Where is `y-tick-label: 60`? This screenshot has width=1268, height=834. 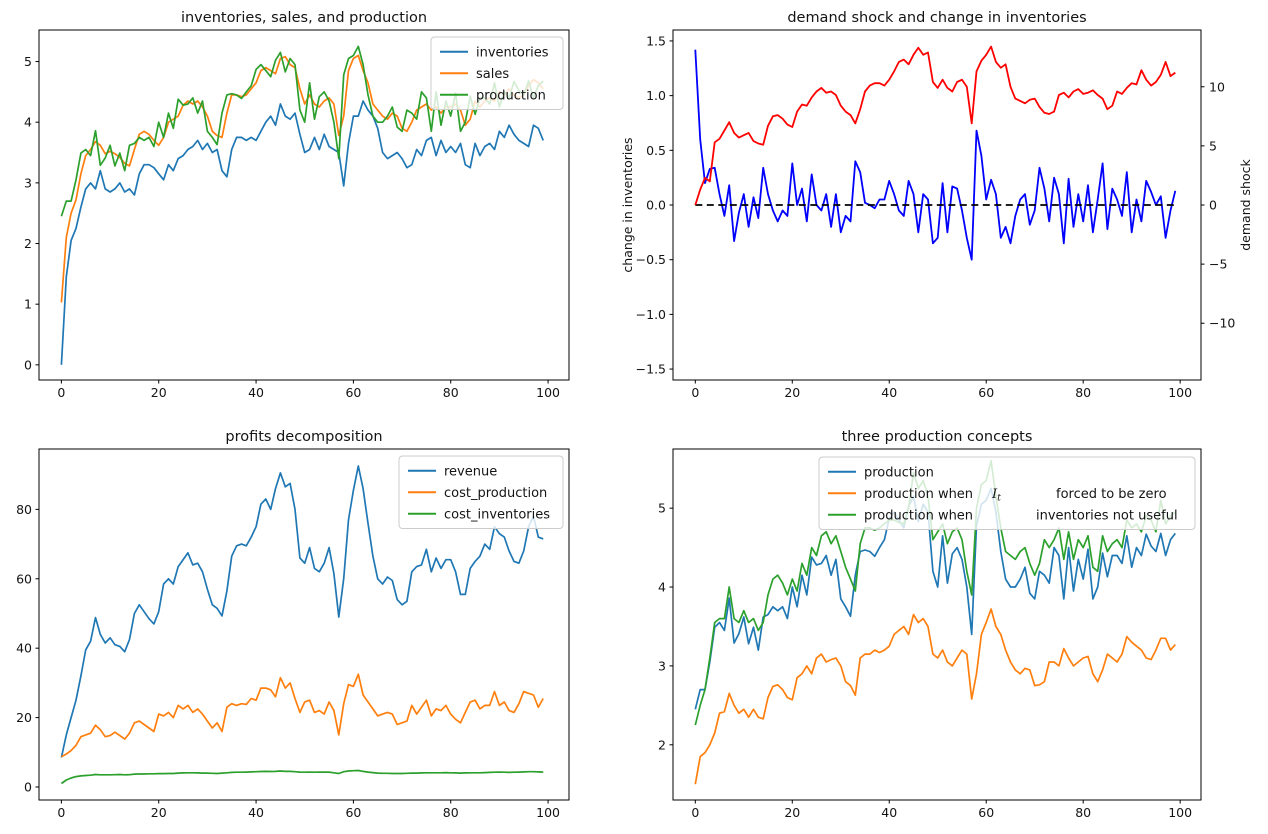
y-tick-label: 60 is located at coordinates (24, 578).